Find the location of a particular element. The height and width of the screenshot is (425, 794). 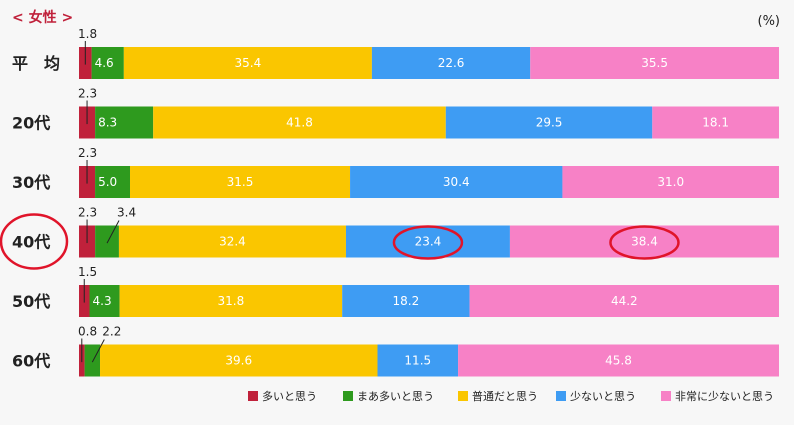

data-label: 4.3 is located at coordinates (102, 301).